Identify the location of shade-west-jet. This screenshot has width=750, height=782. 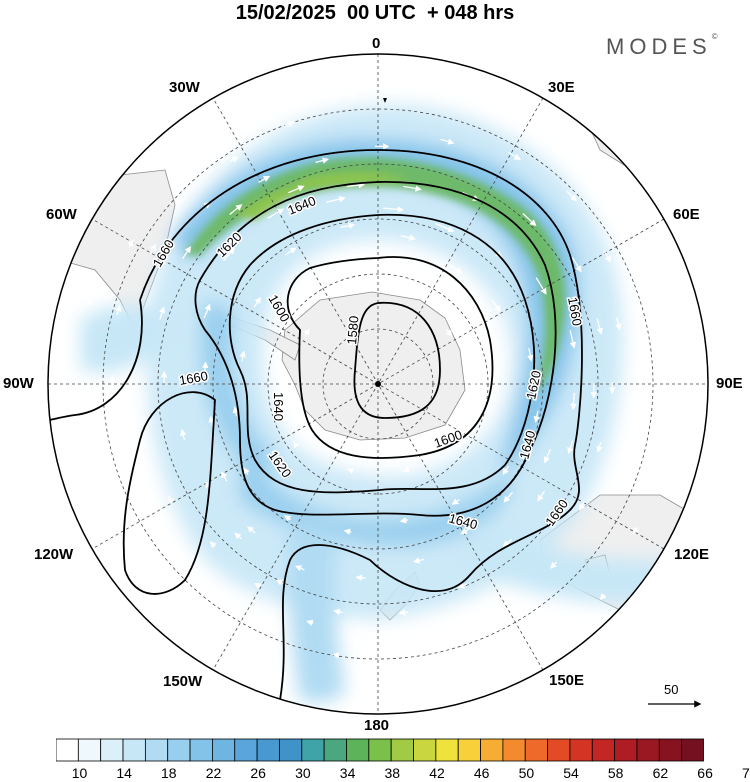
(237, 387).